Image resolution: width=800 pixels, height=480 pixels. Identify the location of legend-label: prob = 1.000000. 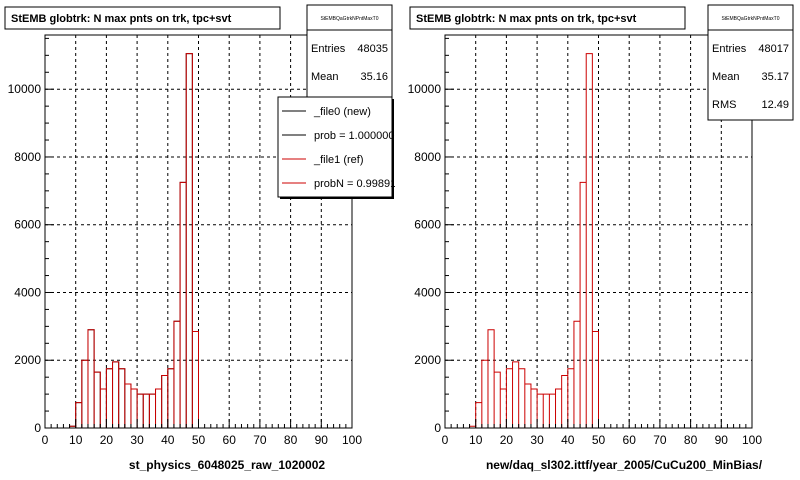
(354, 136).